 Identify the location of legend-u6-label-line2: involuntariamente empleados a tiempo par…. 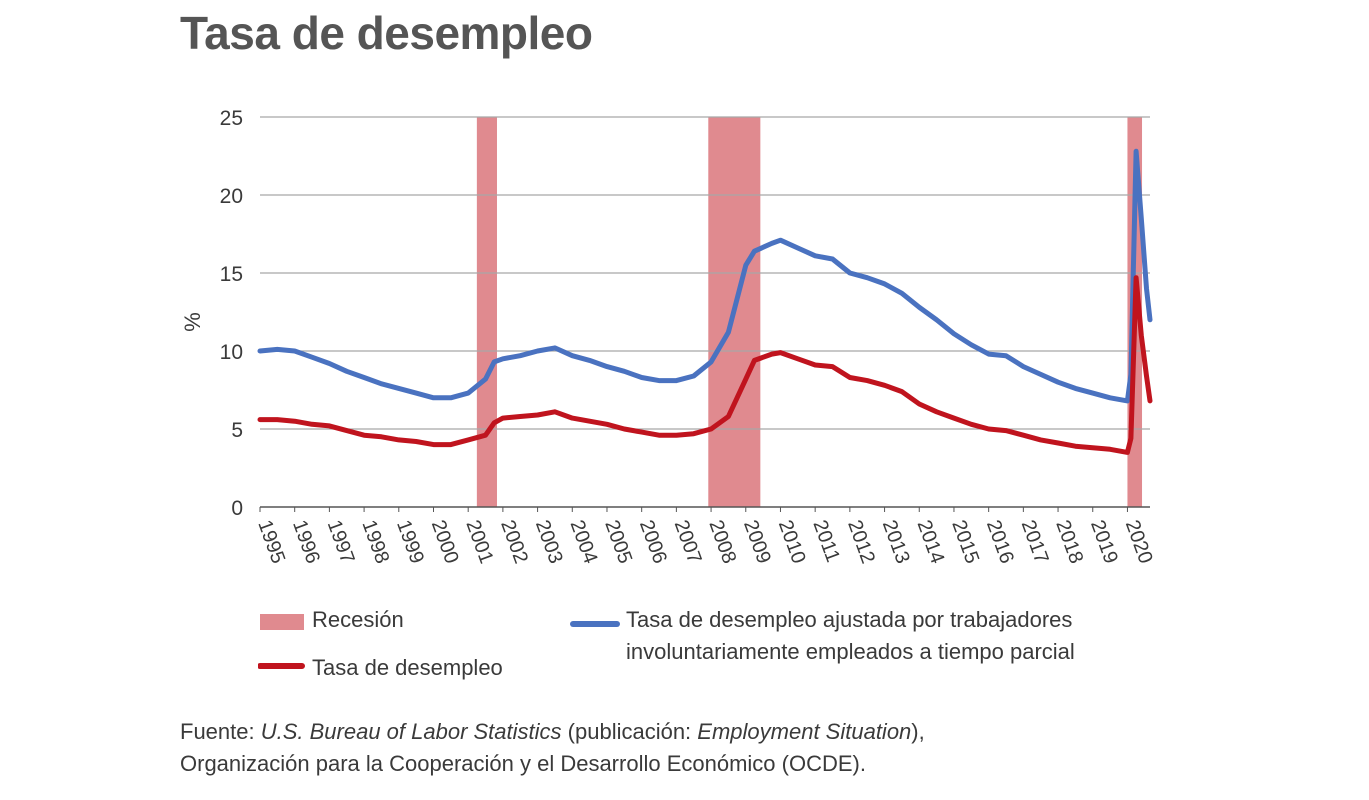
(850, 651).